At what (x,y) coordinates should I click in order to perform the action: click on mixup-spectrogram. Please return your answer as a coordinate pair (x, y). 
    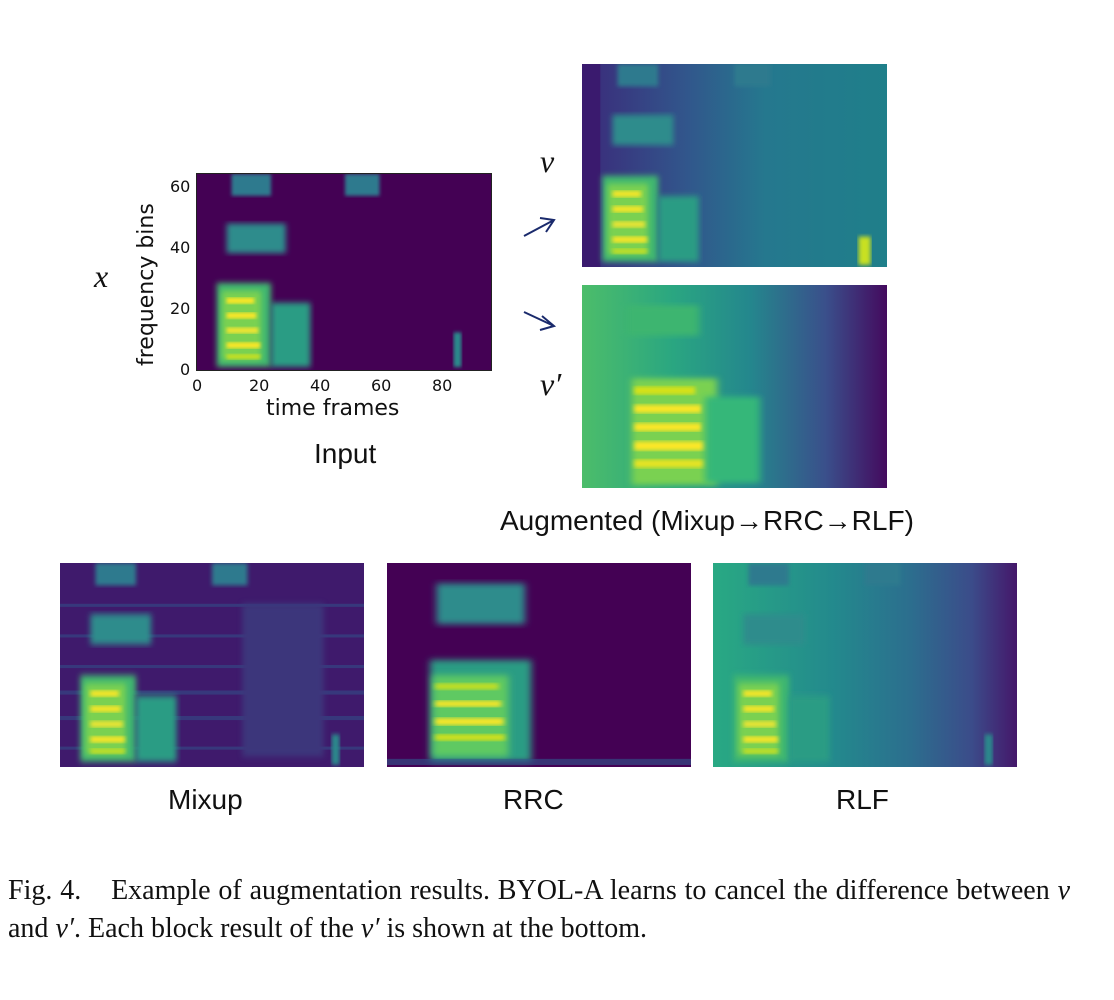
    Looking at the image, I should click on (212, 665).